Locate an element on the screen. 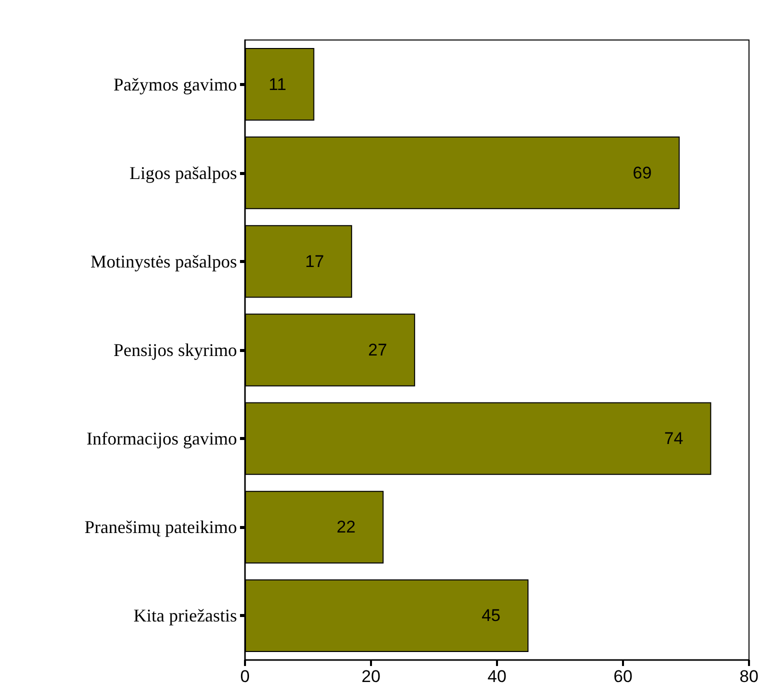 The height and width of the screenshot is (700, 765). x-tick-label: 20 is located at coordinates (371, 676).